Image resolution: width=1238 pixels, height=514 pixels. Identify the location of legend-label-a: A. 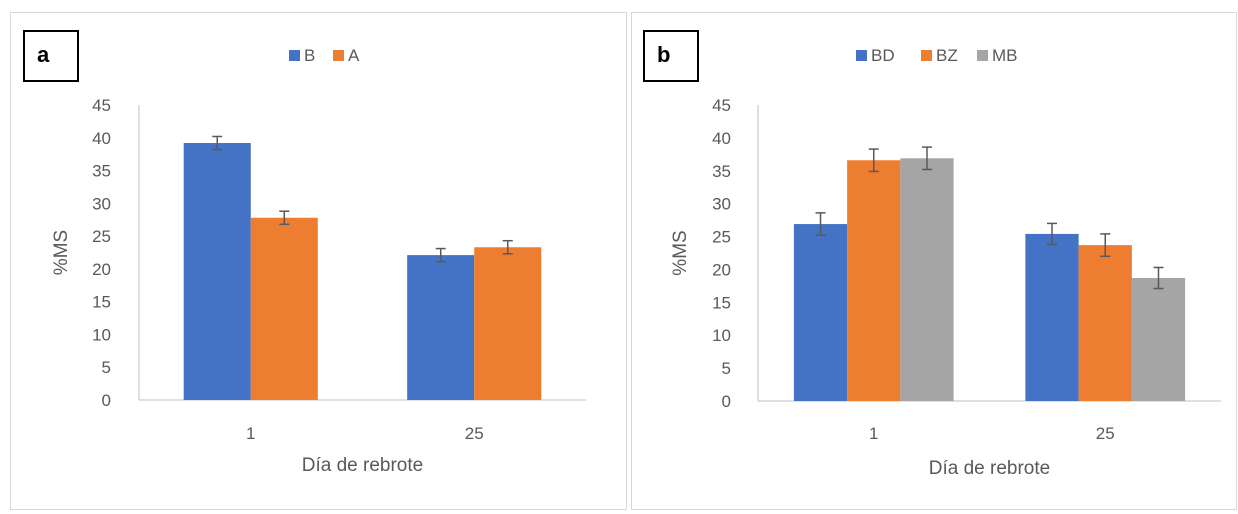
(354, 55).